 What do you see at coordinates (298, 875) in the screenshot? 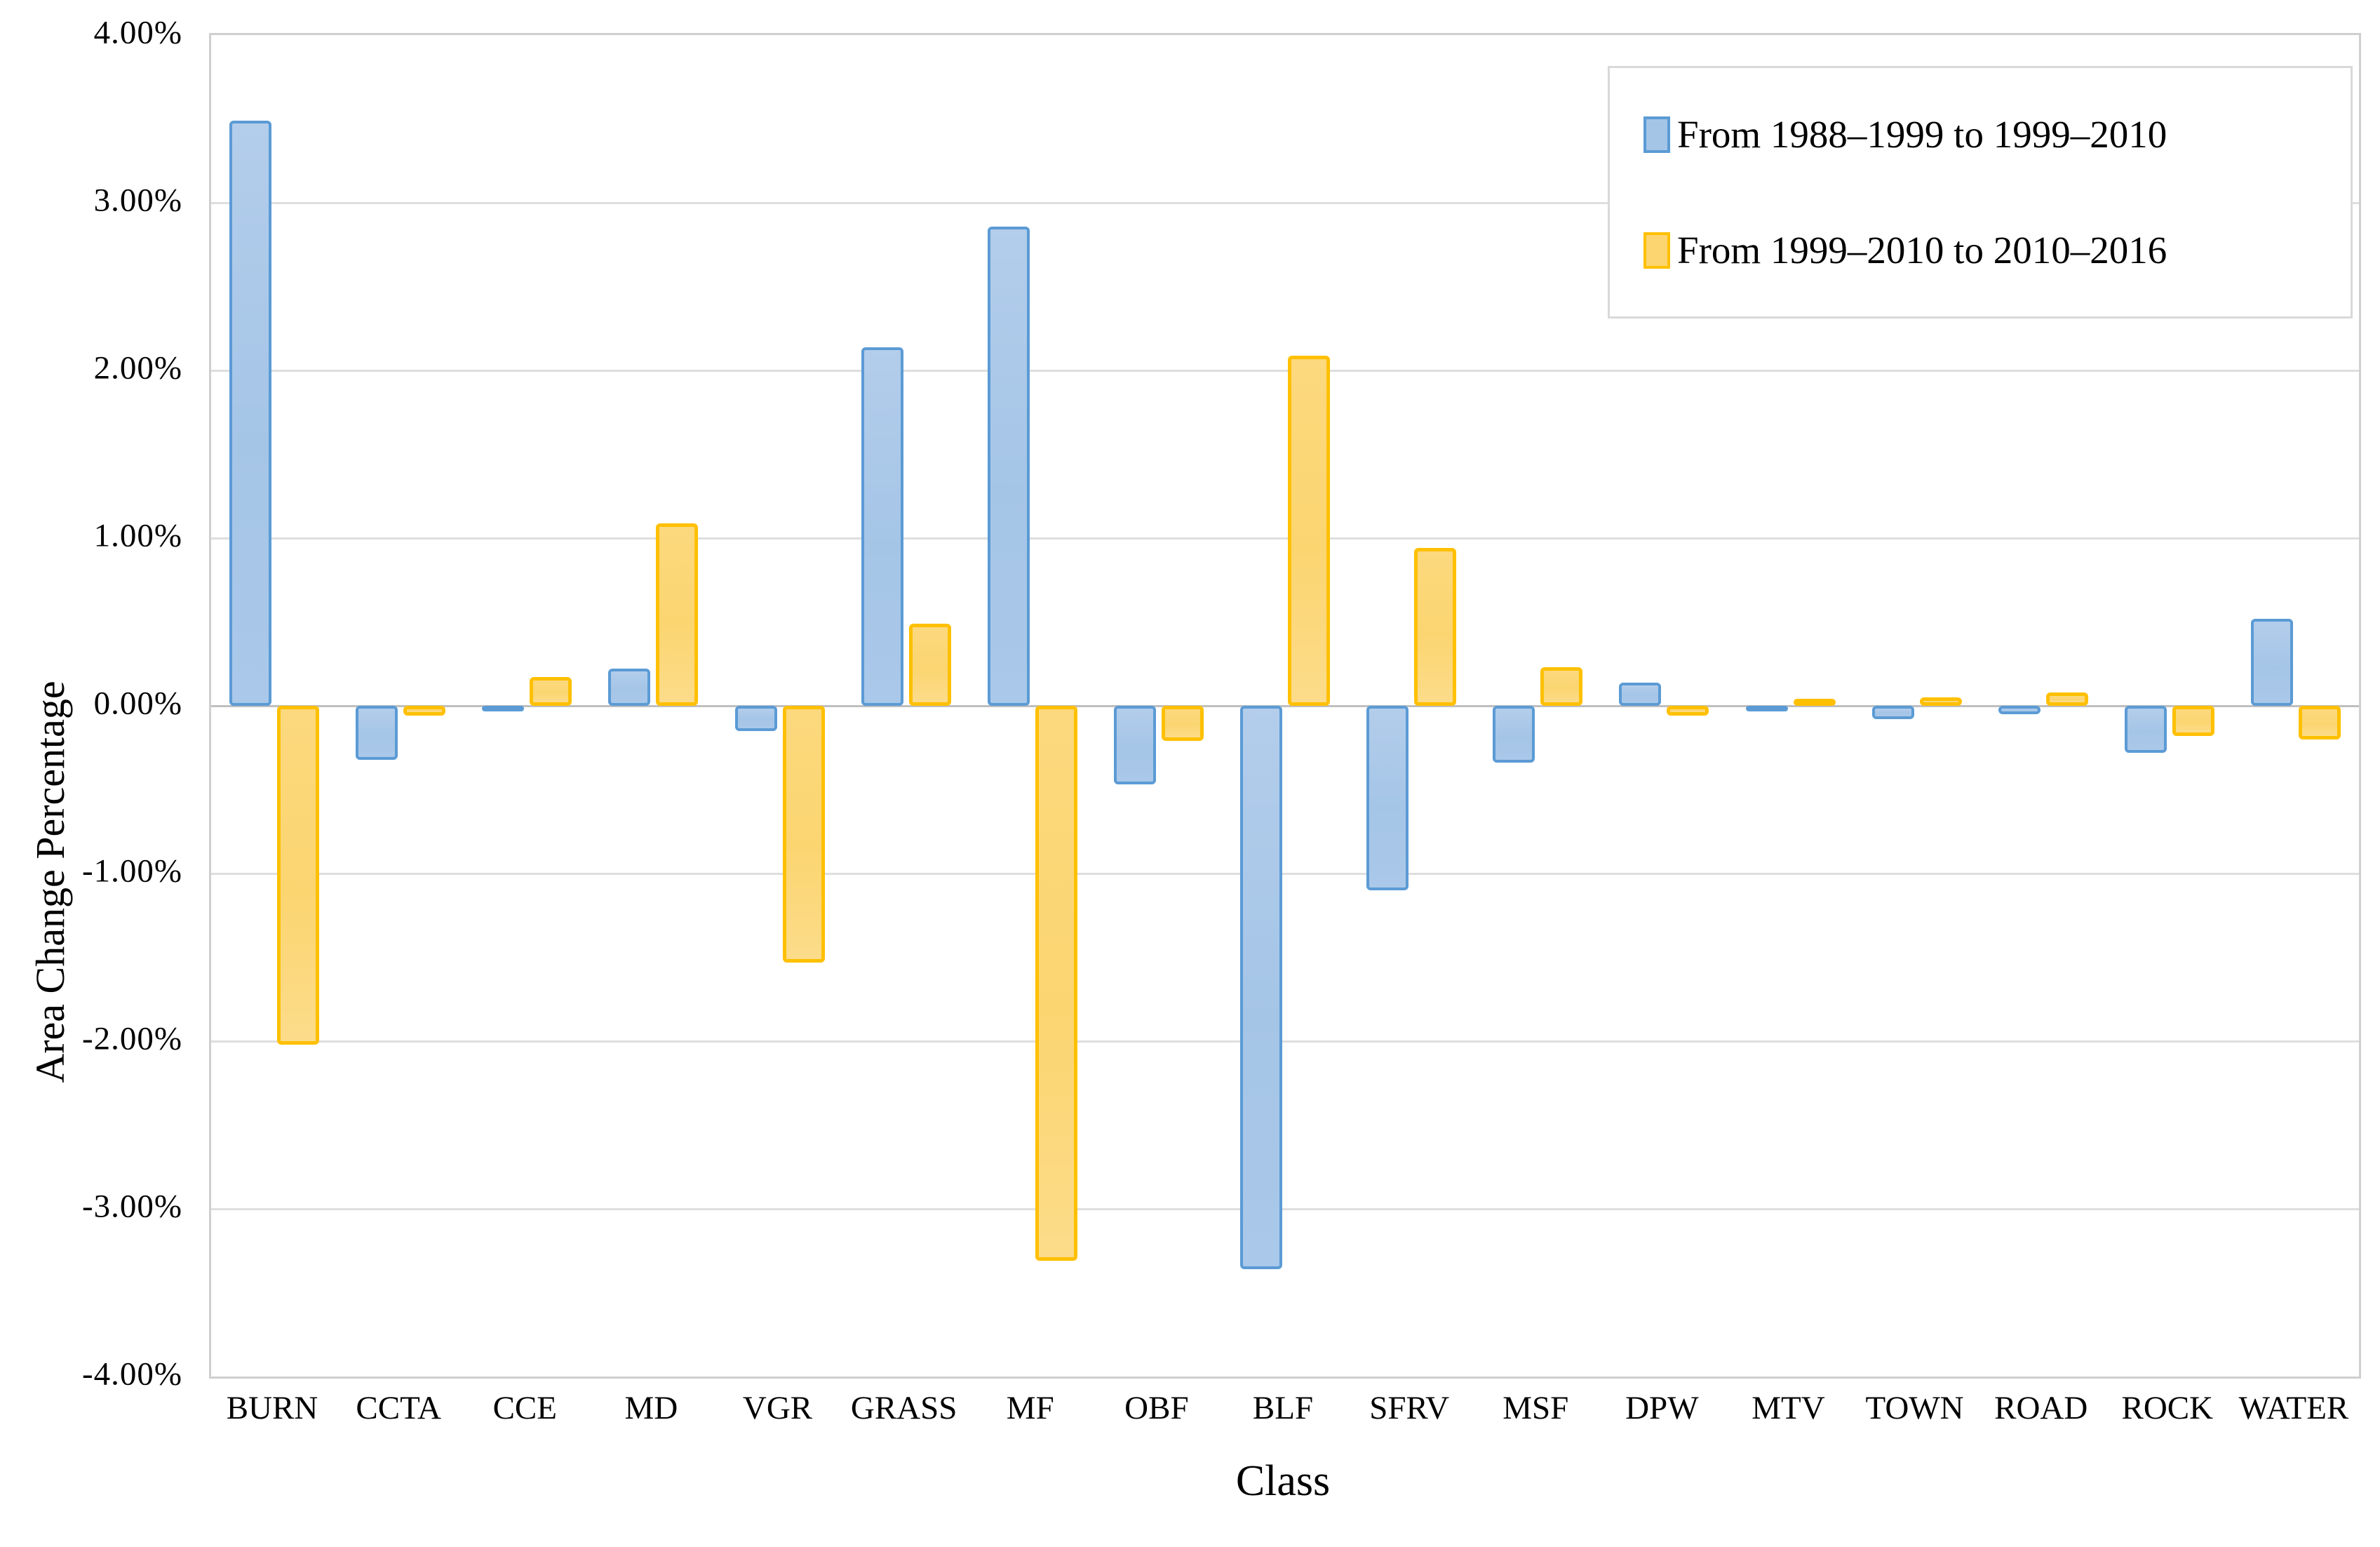
I see `bar-burn-series2` at bounding box center [298, 875].